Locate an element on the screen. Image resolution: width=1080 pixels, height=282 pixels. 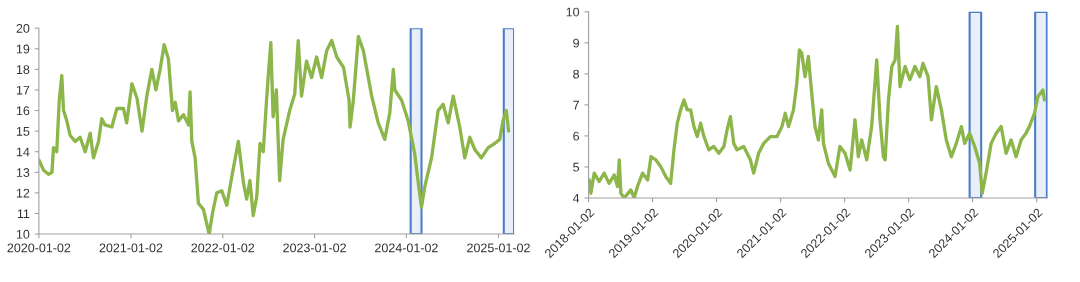
y-tick-label: 16 is located at coordinates (23, 111).